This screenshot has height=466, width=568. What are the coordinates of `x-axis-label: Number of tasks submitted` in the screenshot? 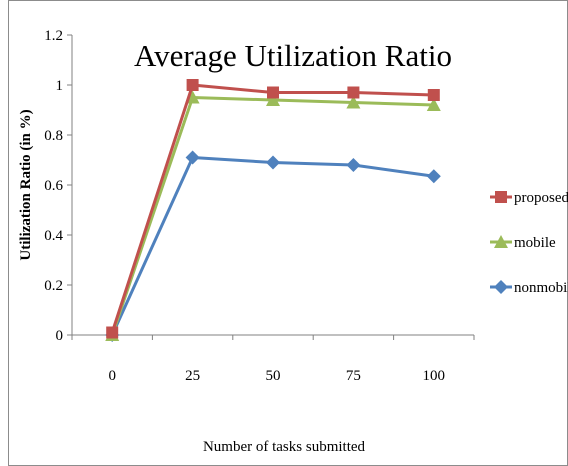 It's located at (284, 447).